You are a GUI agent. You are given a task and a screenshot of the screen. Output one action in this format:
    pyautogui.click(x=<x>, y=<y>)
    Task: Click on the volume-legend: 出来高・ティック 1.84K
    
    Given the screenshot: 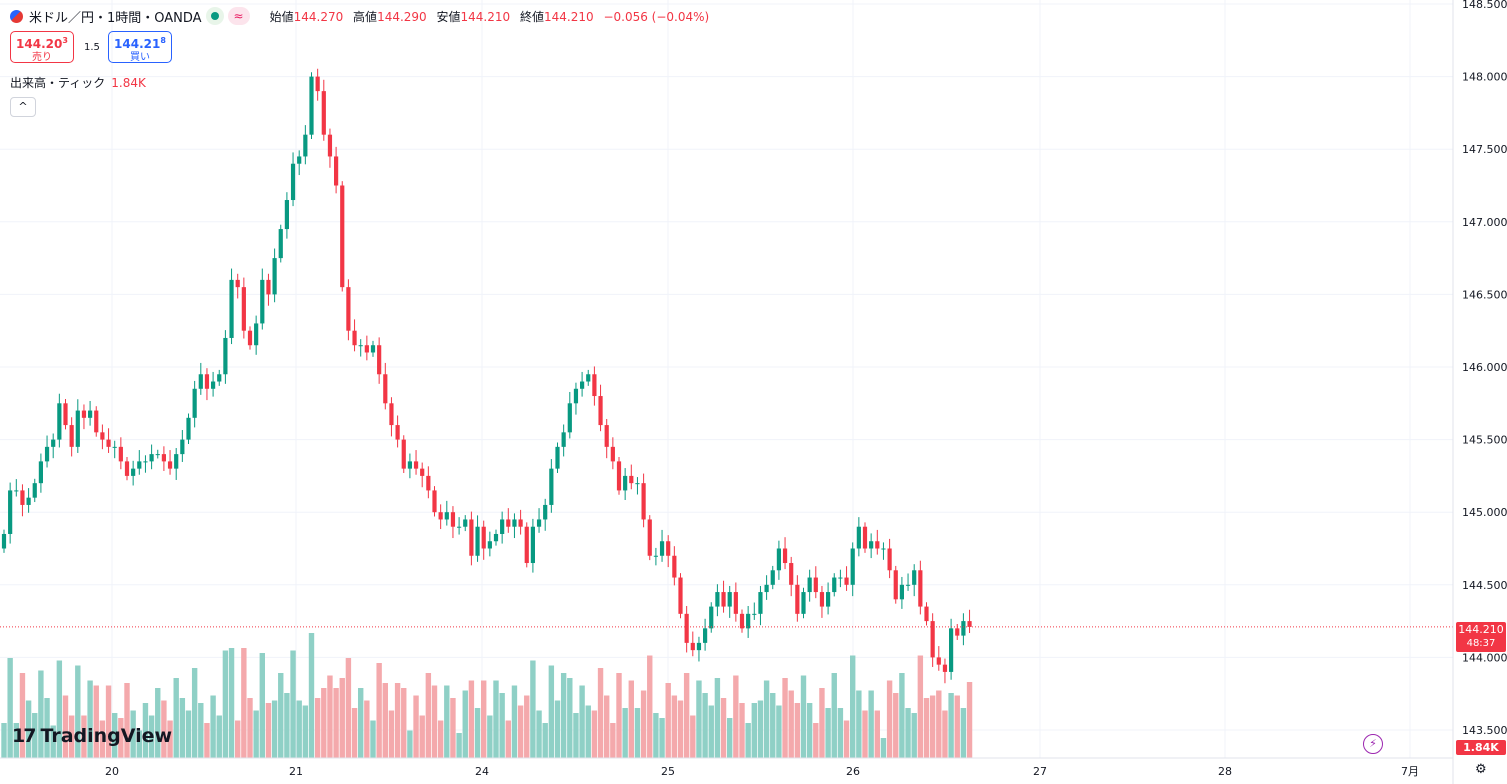 What is the action you would take?
    pyautogui.click(x=78, y=82)
    